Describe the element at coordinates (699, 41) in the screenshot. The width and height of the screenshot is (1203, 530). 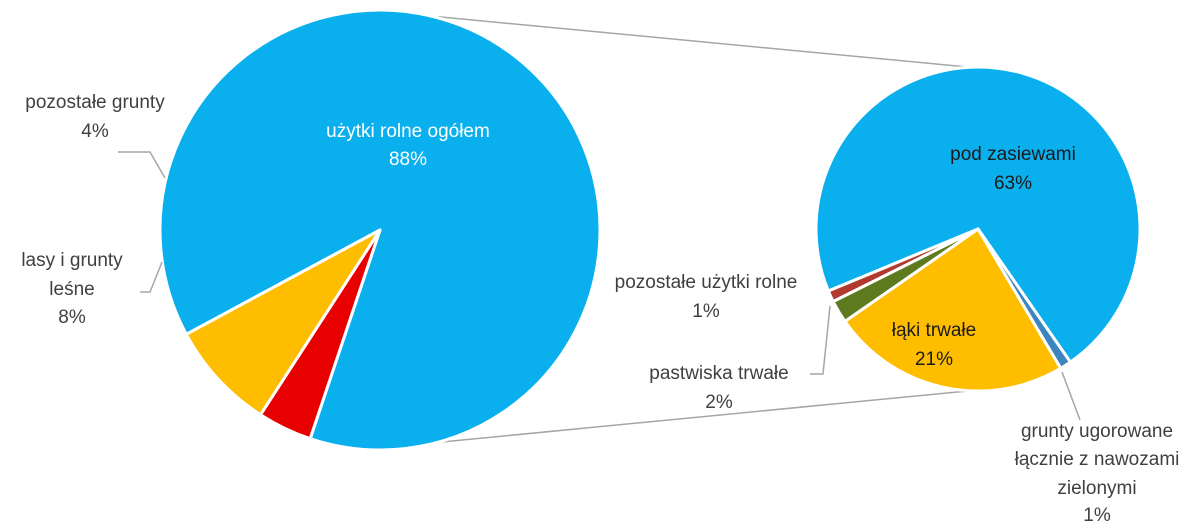
I see `connector-line-top` at that location.